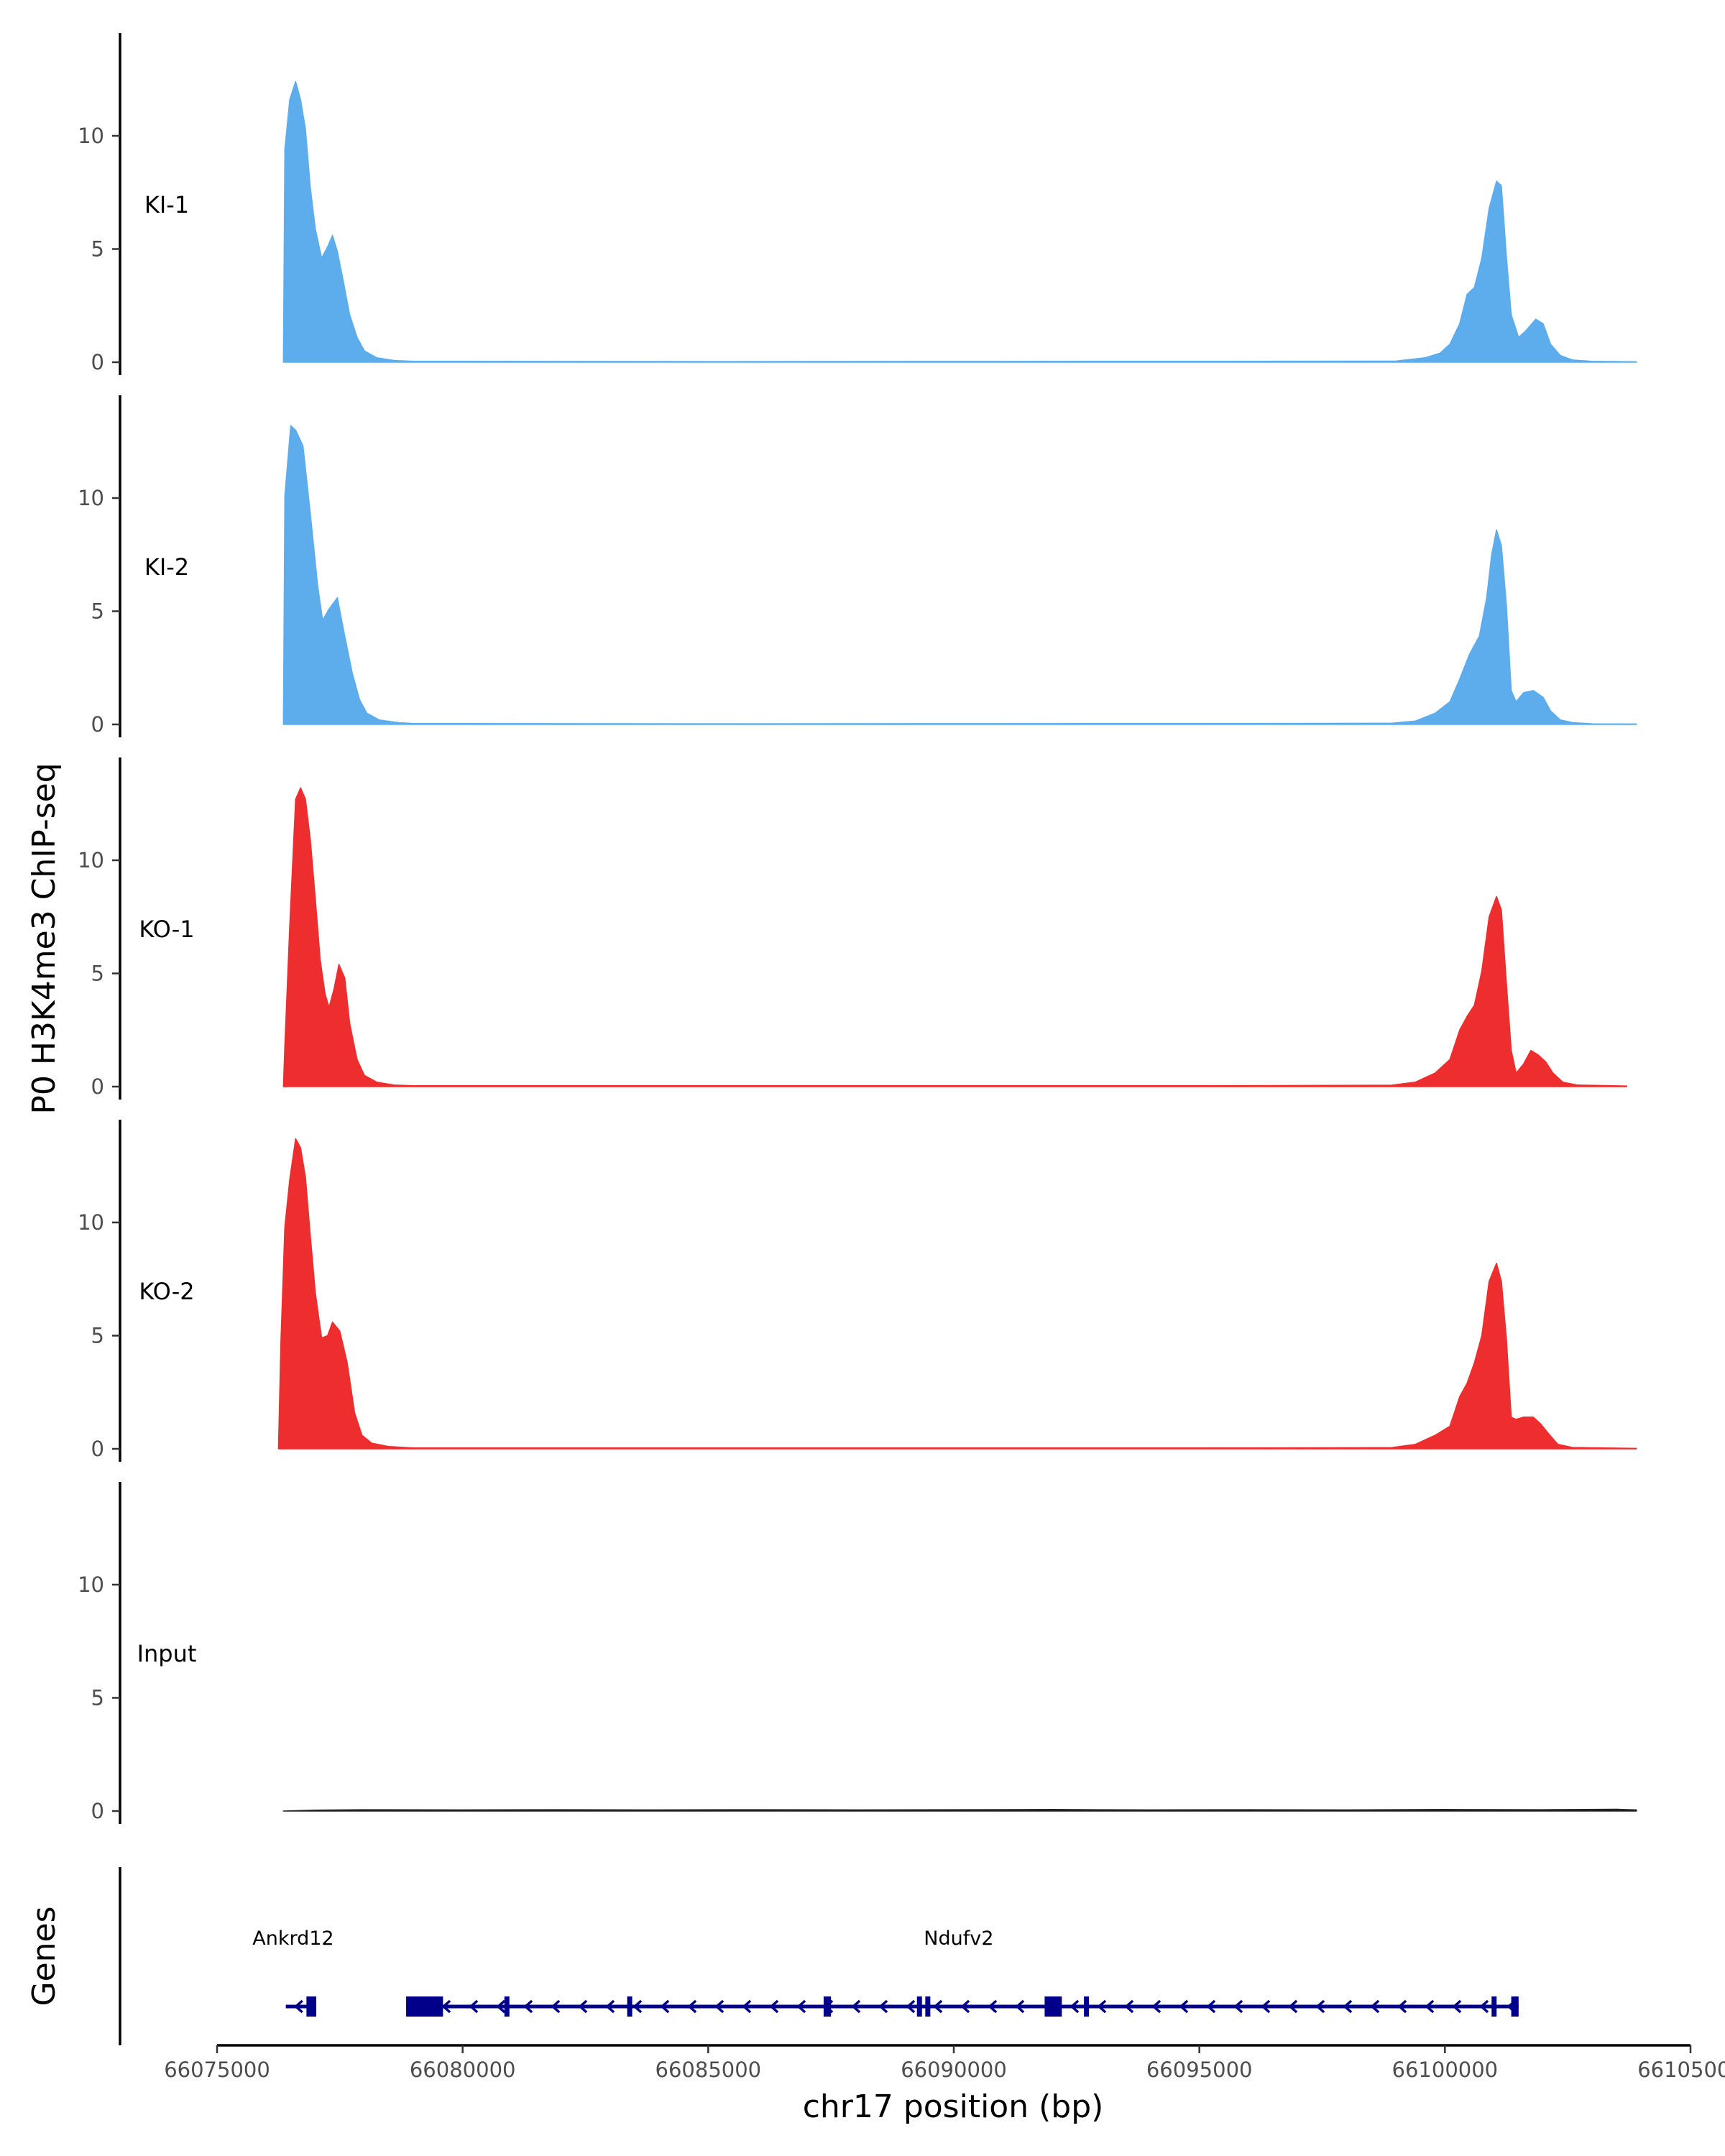 The width and height of the screenshot is (1725, 2156). Describe the element at coordinates (167, 1653) in the screenshot. I see `track-label-input: Input` at that location.